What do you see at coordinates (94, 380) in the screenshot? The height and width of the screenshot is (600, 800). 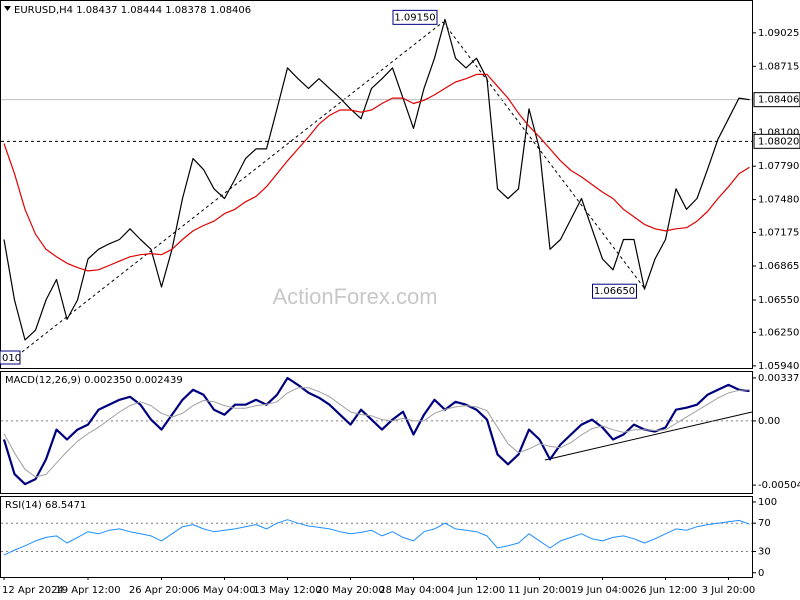 I see `macd-title: MACD(12,26,9) 0.002350 0.002439` at bounding box center [94, 380].